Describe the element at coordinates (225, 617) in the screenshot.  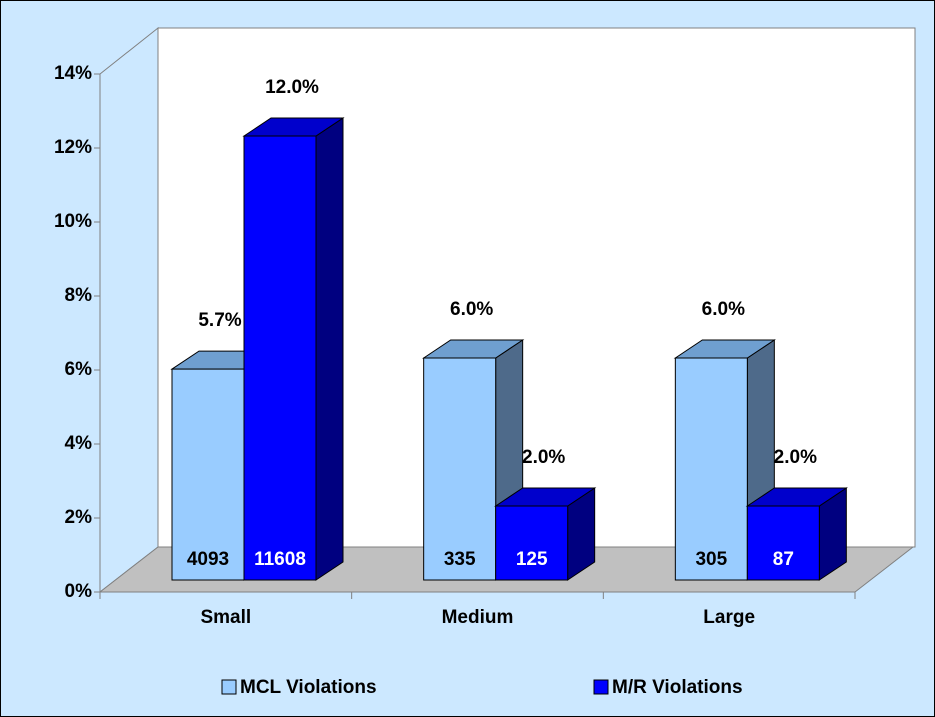
I see `x-tick-label: Small` at that location.